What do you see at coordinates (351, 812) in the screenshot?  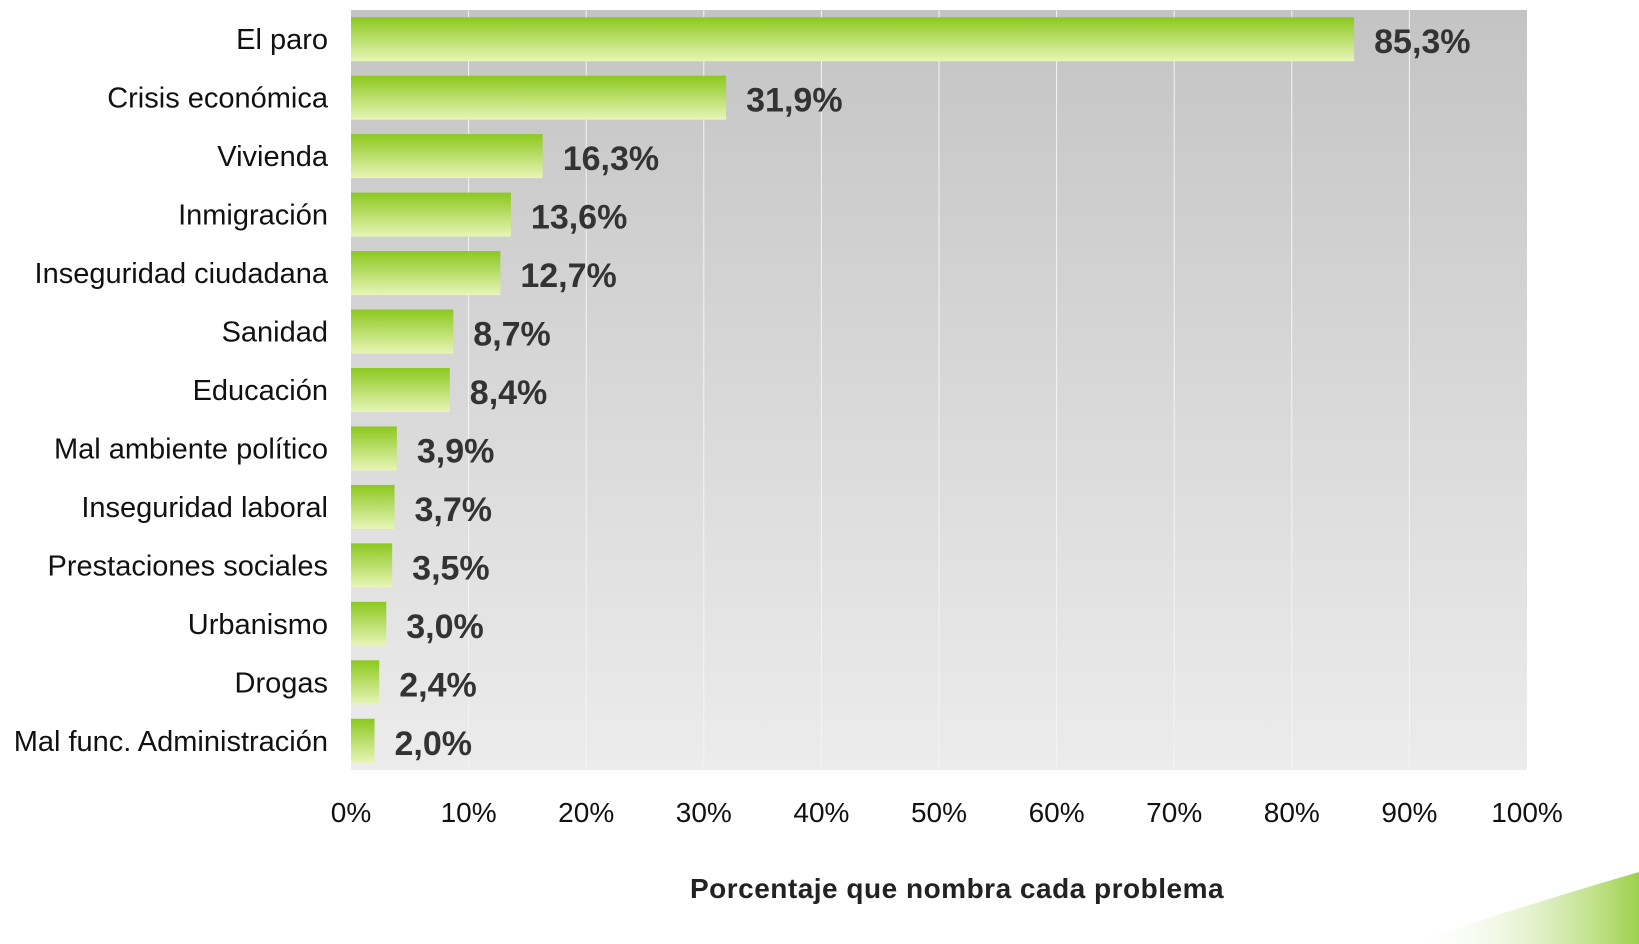 I see `x-tick-label: 0%` at bounding box center [351, 812].